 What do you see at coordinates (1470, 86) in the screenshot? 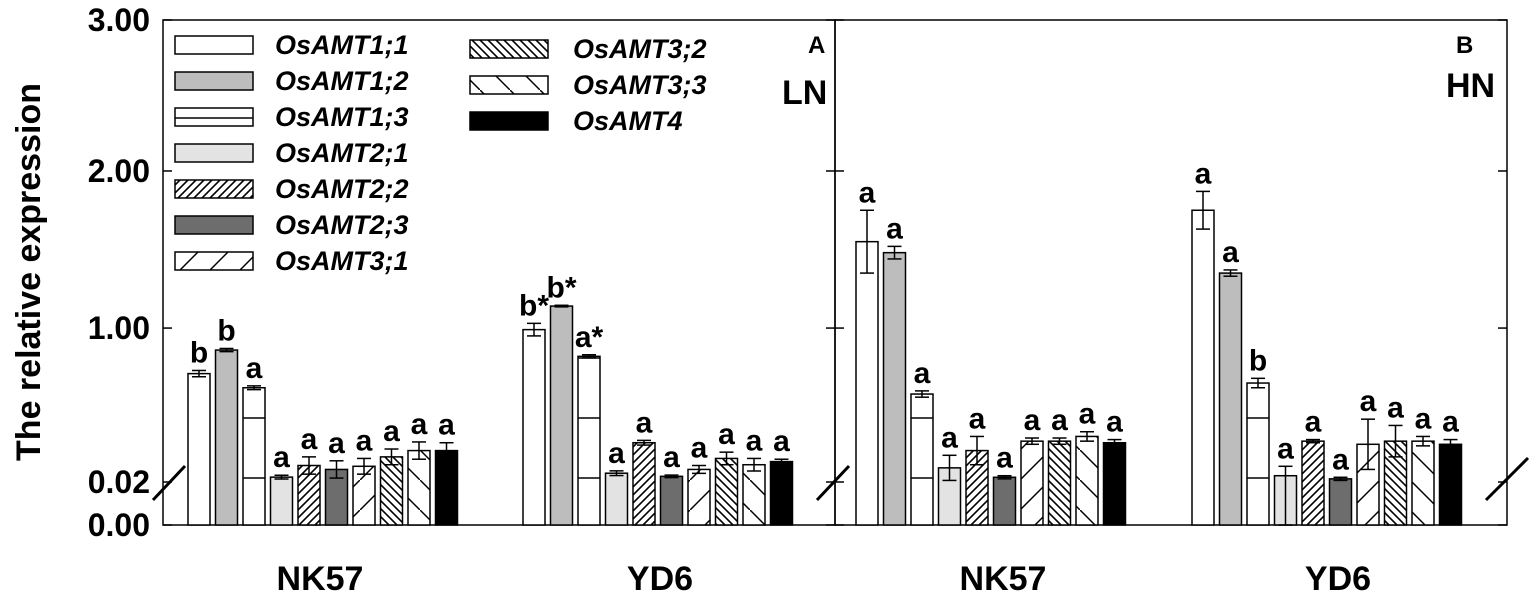
I see `panel-b-condition: HN` at bounding box center [1470, 86].